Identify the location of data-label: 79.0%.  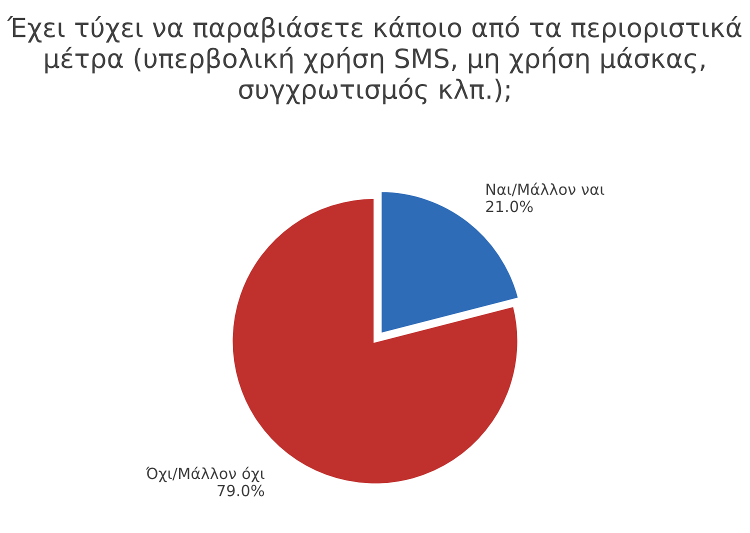
(241, 490).